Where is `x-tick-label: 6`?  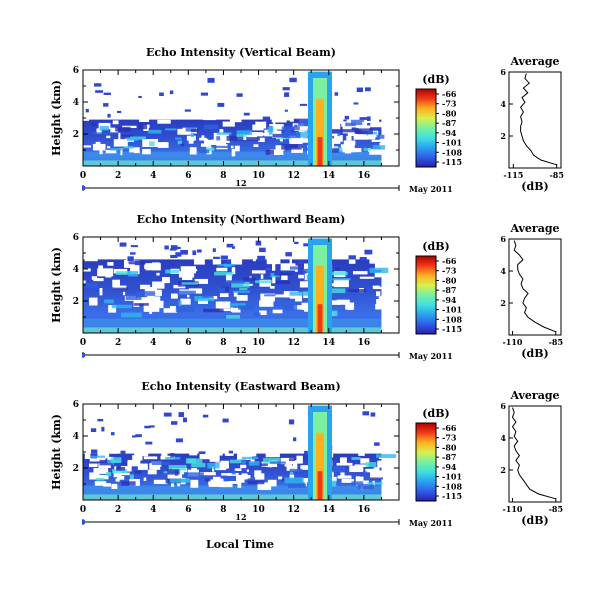 x-tick-label: 6 is located at coordinates (188, 176).